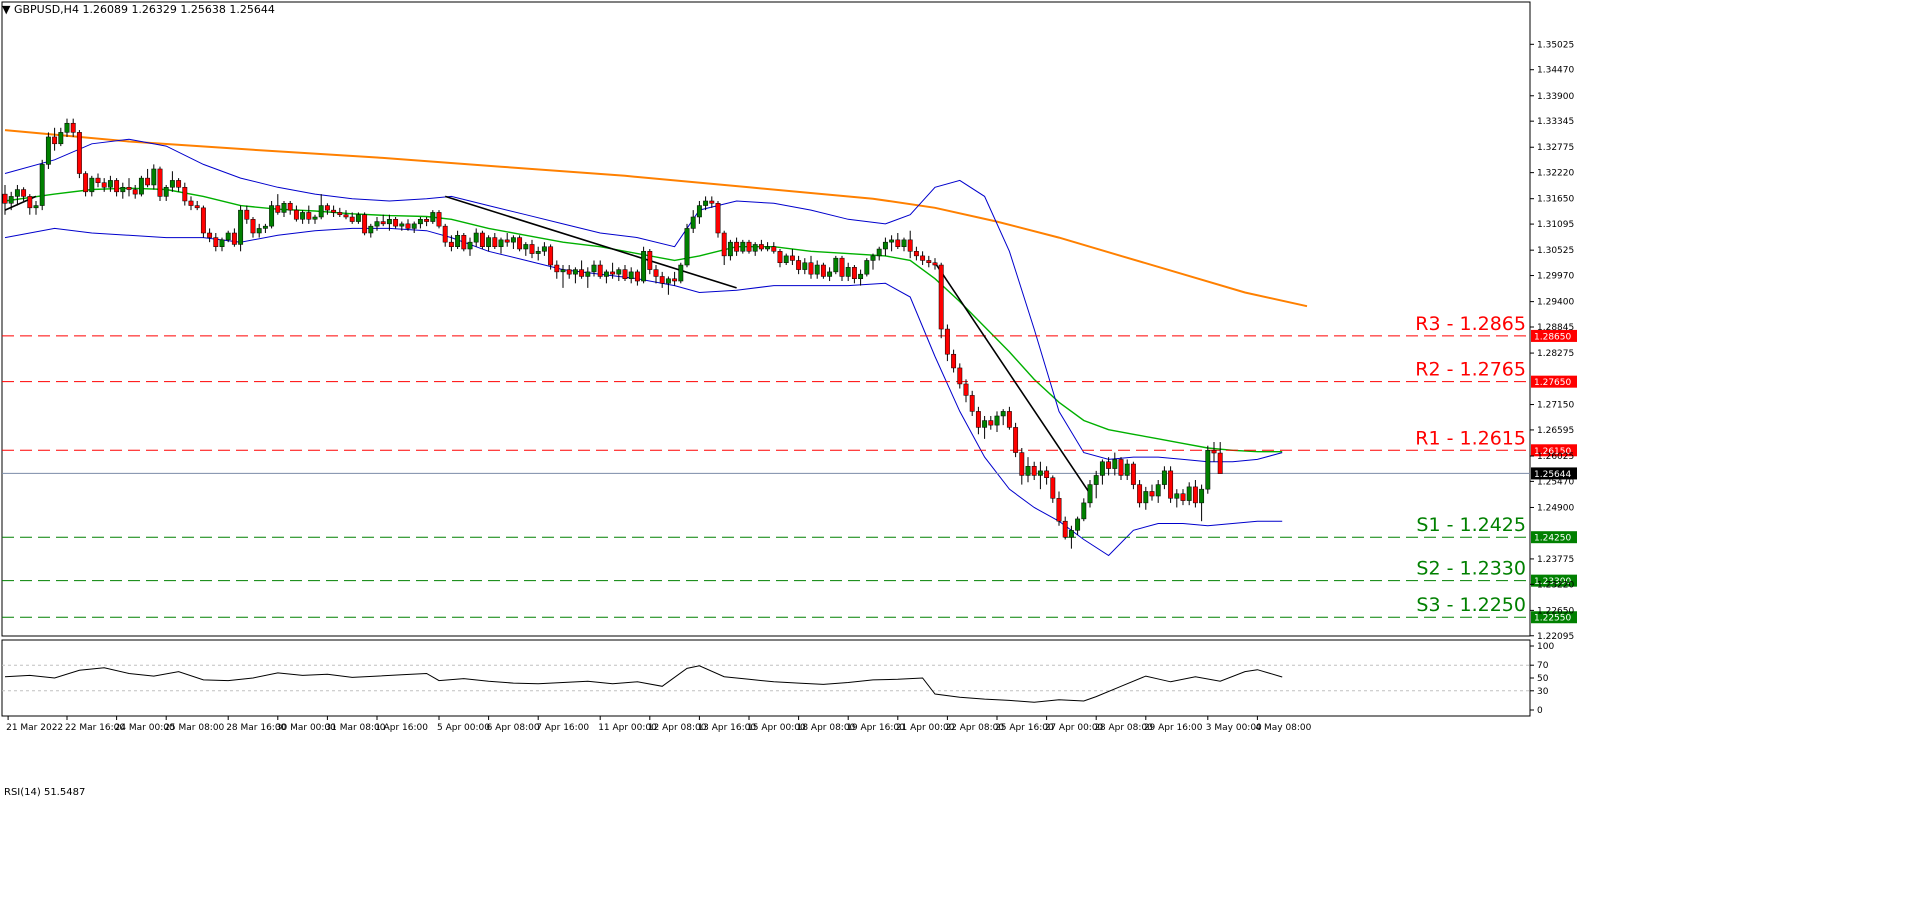  Describe the element at coordinates (875, 728) in the screenshot. I see `x-tick-label: 19 Apr 16:00` at that location.